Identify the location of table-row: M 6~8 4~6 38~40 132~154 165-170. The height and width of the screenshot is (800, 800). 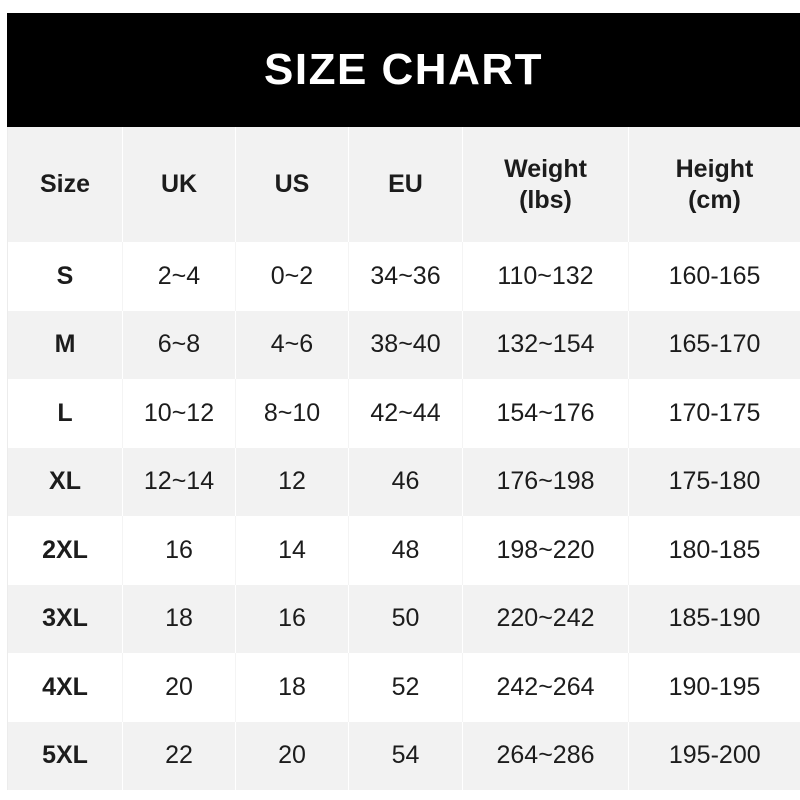
(403, 344).